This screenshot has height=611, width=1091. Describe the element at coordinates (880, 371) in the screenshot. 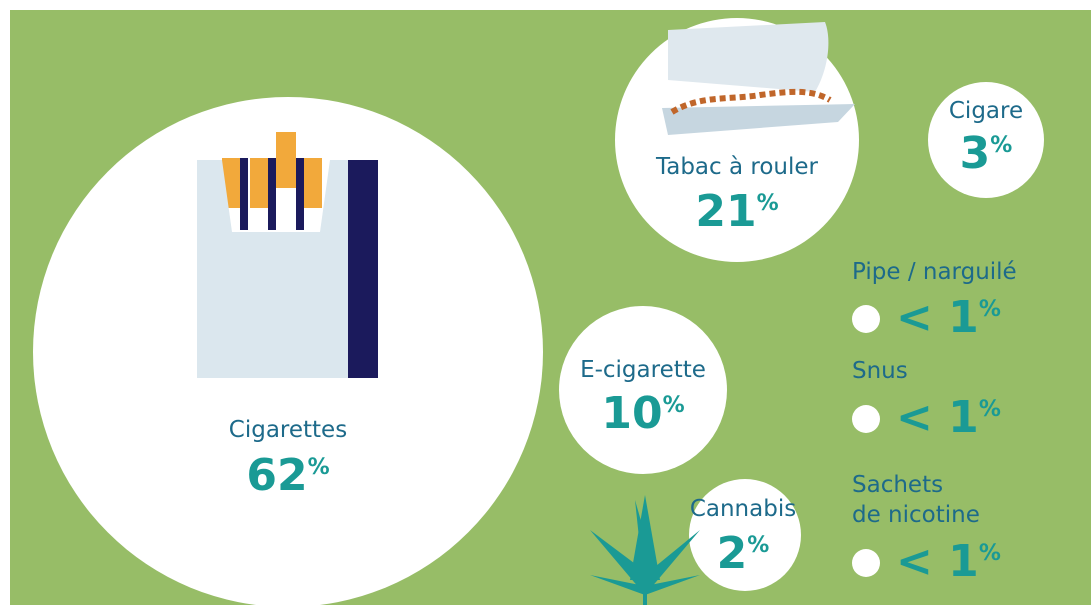

I see `item-label: Snus` at that location.